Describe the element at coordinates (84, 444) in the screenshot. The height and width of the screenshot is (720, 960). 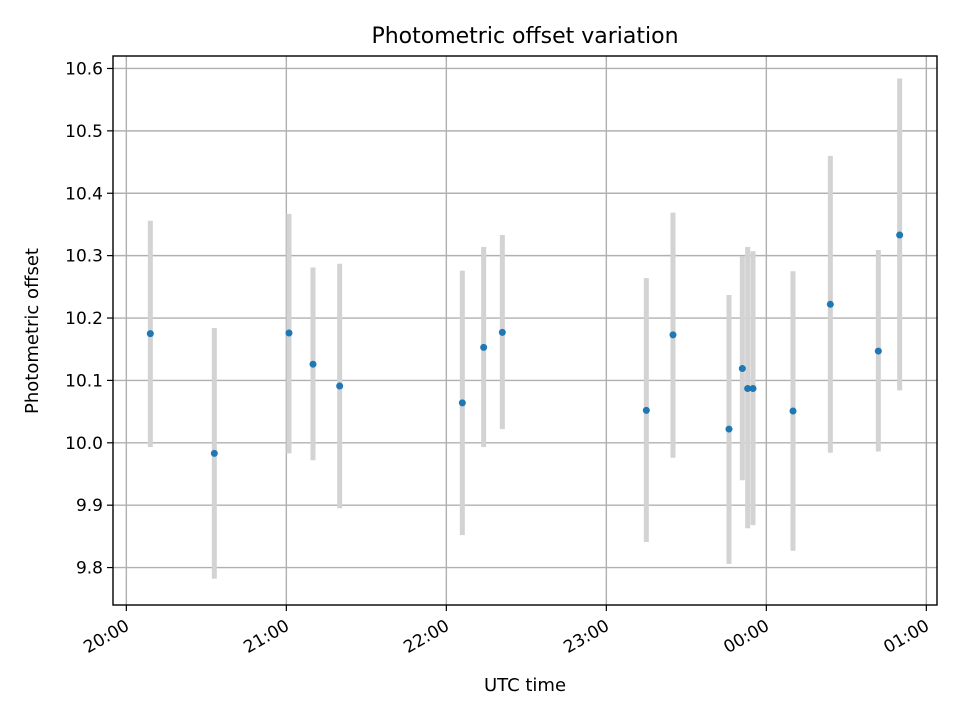
I see `y-tick-label: 10.0` at that location.